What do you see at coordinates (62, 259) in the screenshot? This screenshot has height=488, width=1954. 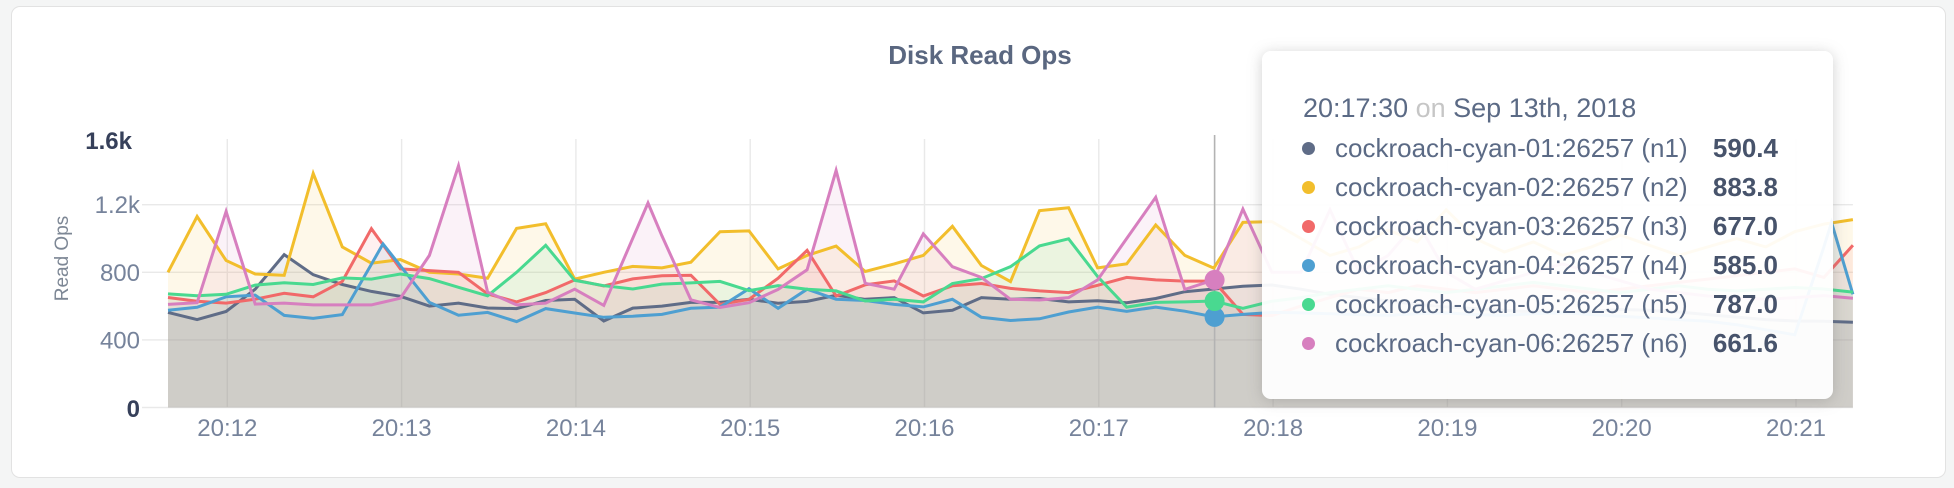 I see `svg-text: Read Ops` at bounding box center [62, 259].